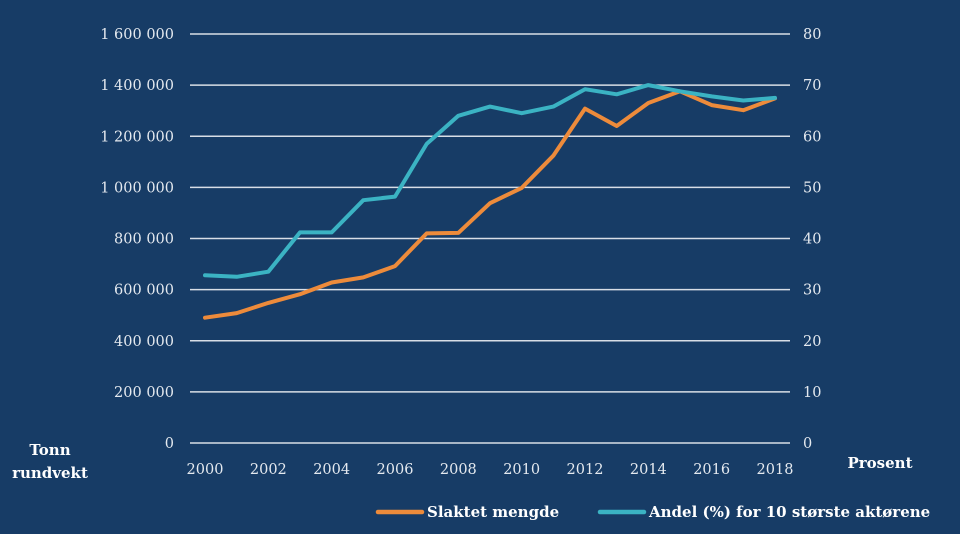 This screenshot has width=960, height=534. What do you see at coordinates (50, 473) in the screenshot?
I see `left-axis-title-line2: rundvekt` at bounding box center [50, 473].